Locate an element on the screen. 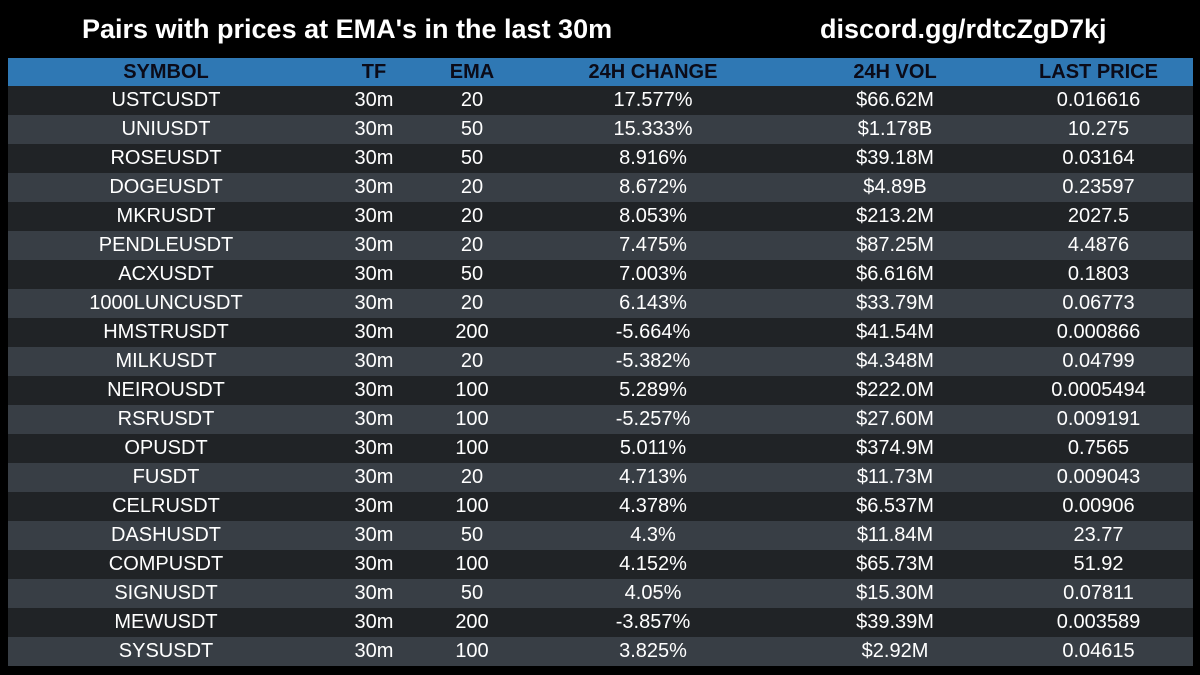 This screenshot has width=1200, height=675. cell-symbol: RSRUSDT is located at coordinates (166, 419).